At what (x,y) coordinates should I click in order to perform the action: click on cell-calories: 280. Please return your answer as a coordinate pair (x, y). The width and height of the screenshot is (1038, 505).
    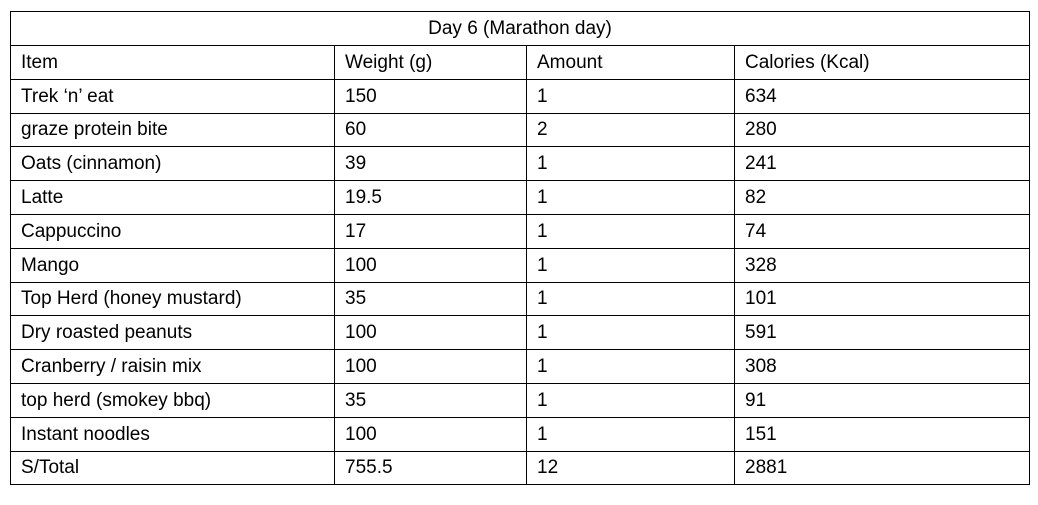
    Looking at the image, I should click on (882, 130).